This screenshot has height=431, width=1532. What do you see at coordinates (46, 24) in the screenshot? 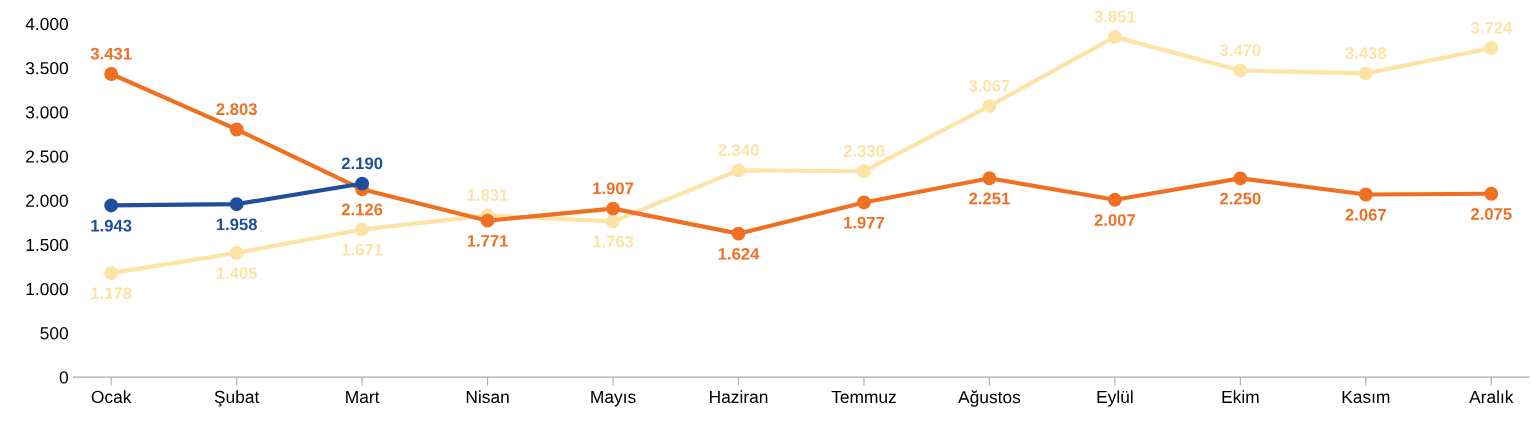
I see `y-tick-label: 4.000` at bounding box center [46, 24].